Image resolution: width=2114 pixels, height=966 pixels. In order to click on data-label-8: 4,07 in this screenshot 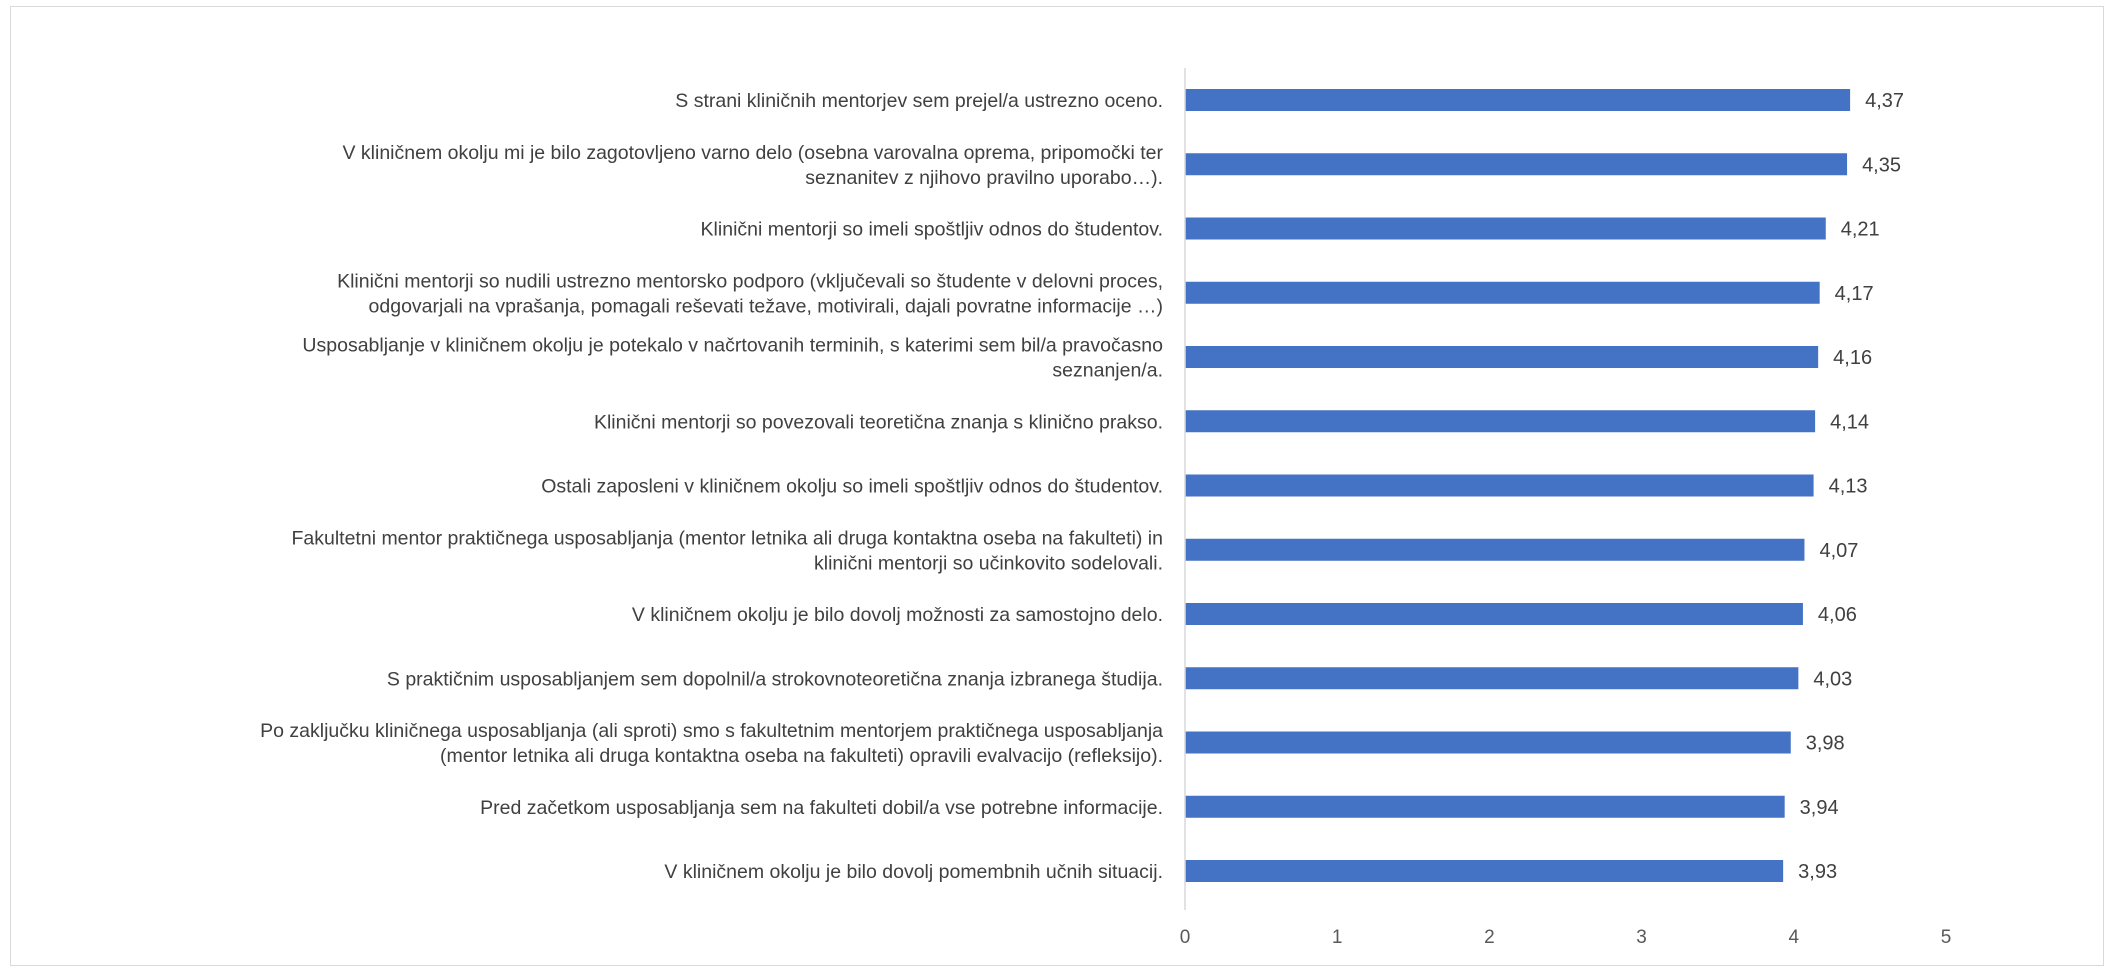, I will do `click(1838, 551)`.